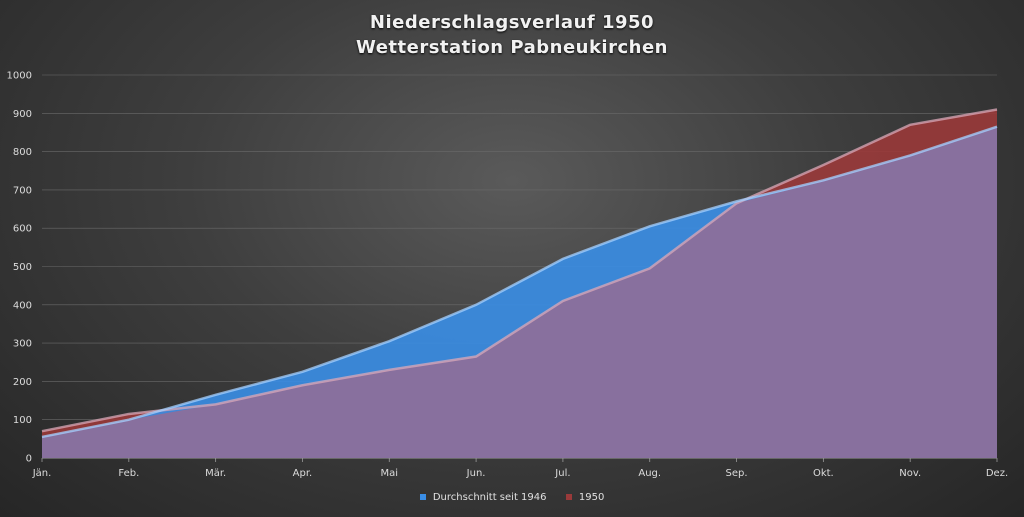 The image size is (1024, 517). I want to click on chart-title: Niederschlagsverlauf 1950, so click(512, 22).